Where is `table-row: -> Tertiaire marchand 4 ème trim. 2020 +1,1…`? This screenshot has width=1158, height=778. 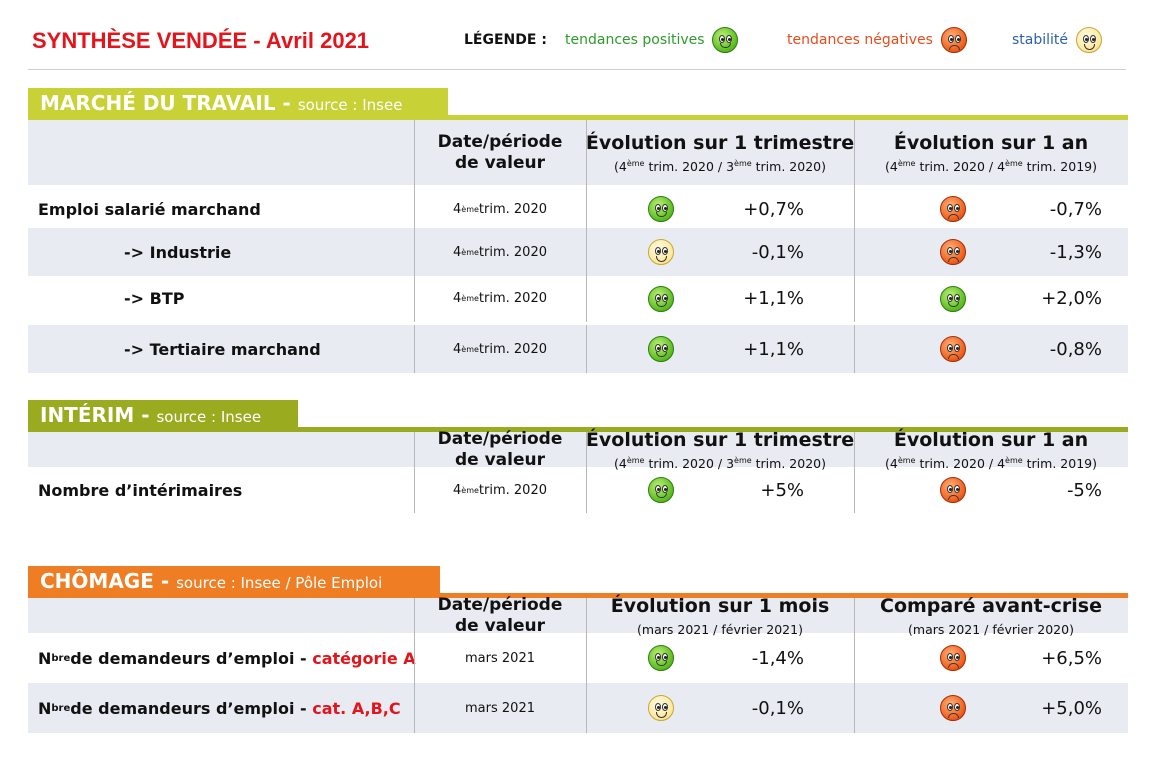
table-row: -> Tertiaire marchand 4 ème trim. 2020 +1,1… is located at coordinates (578, 349).